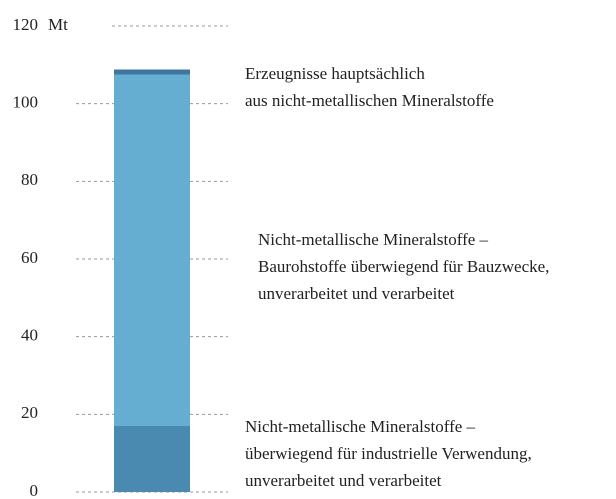 The height and width of the screenshot is (499, 616). What do you see at coordinates (29, 179) in the screenshot?
I see `y-tick-label: 80` at bounding box center [29, 179].